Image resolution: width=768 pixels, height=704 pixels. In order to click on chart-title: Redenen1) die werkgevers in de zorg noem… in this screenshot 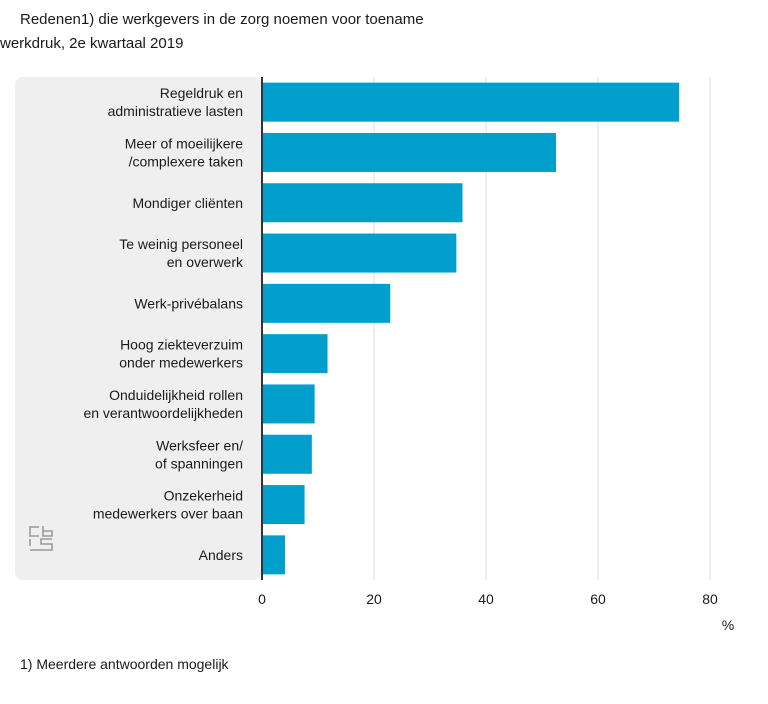, I will do `click(280, 32)`.